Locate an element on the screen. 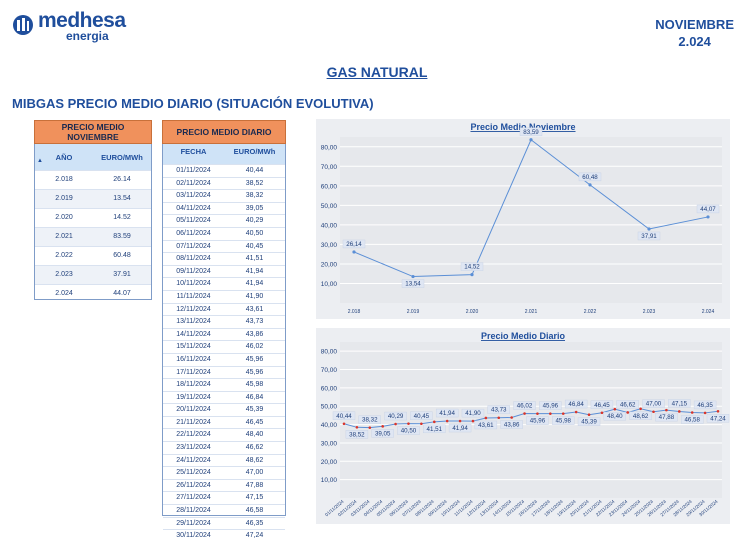 This screenshot has width=754, height=542. daily-row-key: 11/11/2024 is located at coordinates (193, 296).